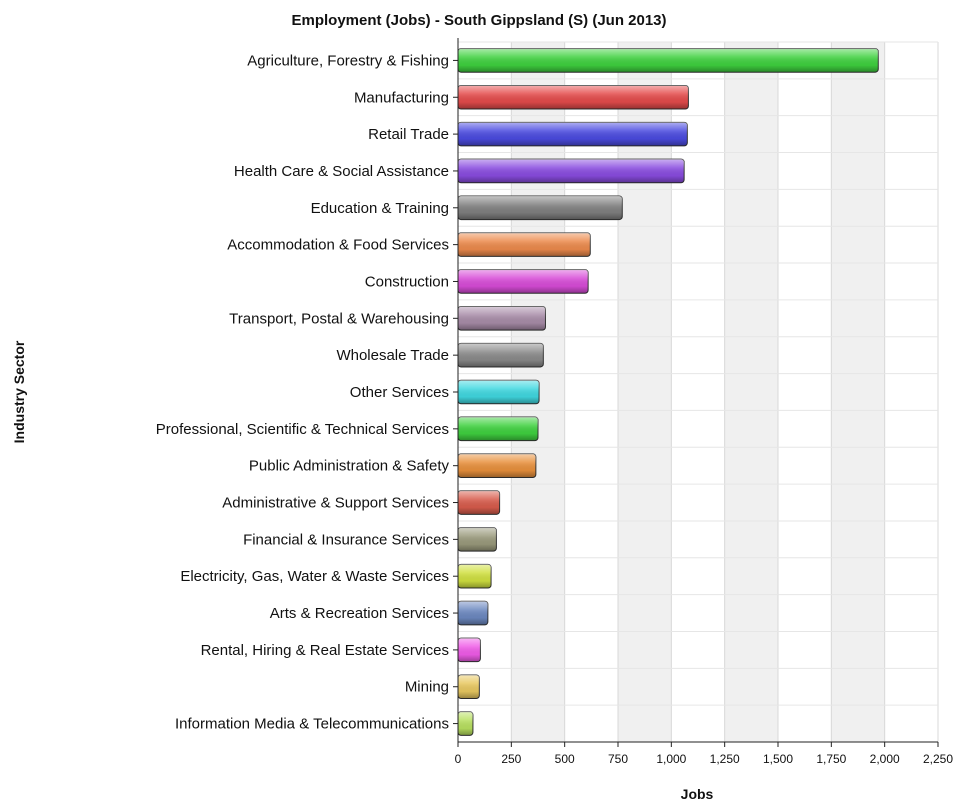  What do you see at coordinates (885, 759) in the screenshot?
I see `x-tick-label: 2,000` at bounding box center [885, 759].